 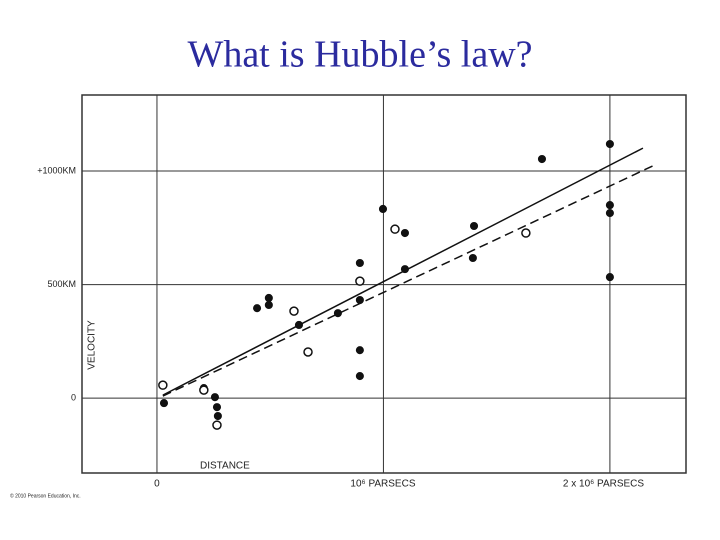 I want to click on x-tick-label: 2 x 10⁶ PARSECS, so click(x=604, y=484).